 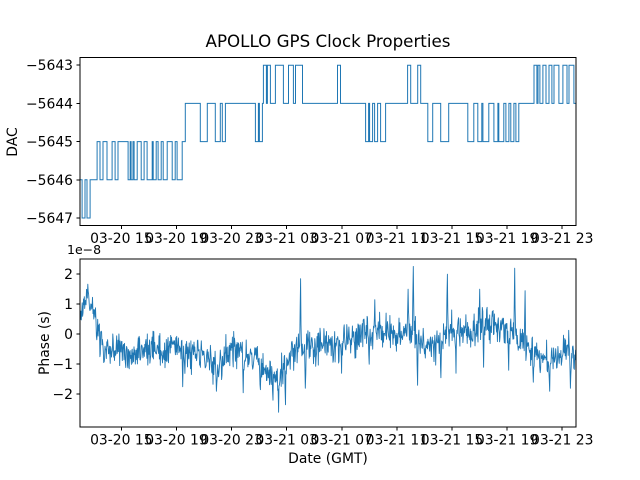 What do you see at coordinates (63, 365) in the screenshot?
I see `y-tick-label: −1` at bounding box center [63, 365].